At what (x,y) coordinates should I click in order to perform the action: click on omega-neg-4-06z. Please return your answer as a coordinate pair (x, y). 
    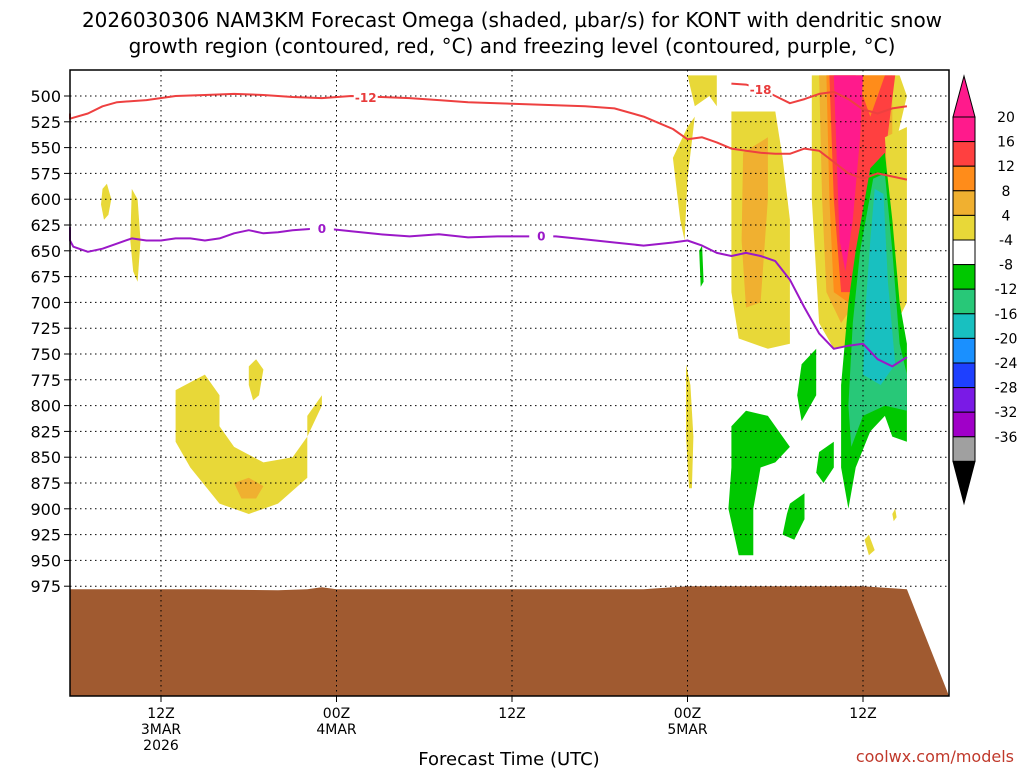
    Looking at the image, I should click on (759, 483).